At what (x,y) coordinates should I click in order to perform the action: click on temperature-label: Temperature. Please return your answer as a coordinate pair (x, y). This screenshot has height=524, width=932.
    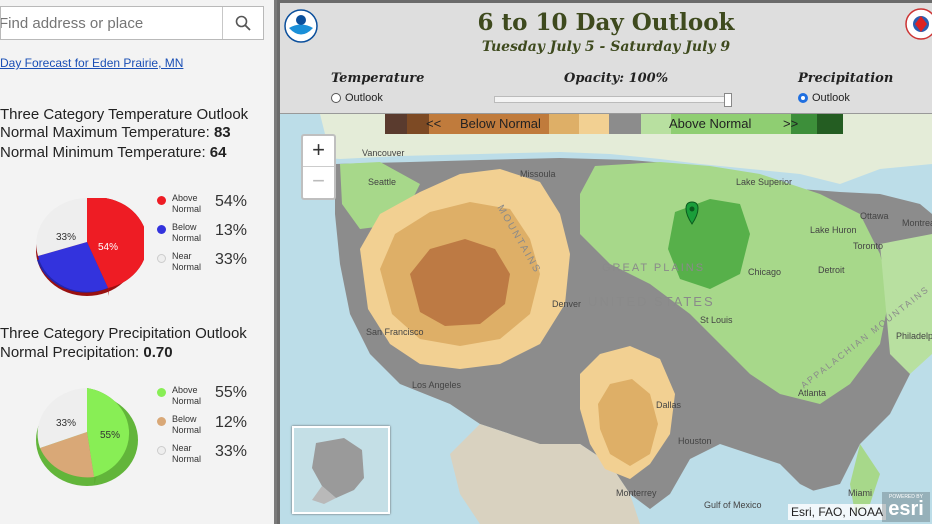
    Looking at the image, I should click on (378, 78).